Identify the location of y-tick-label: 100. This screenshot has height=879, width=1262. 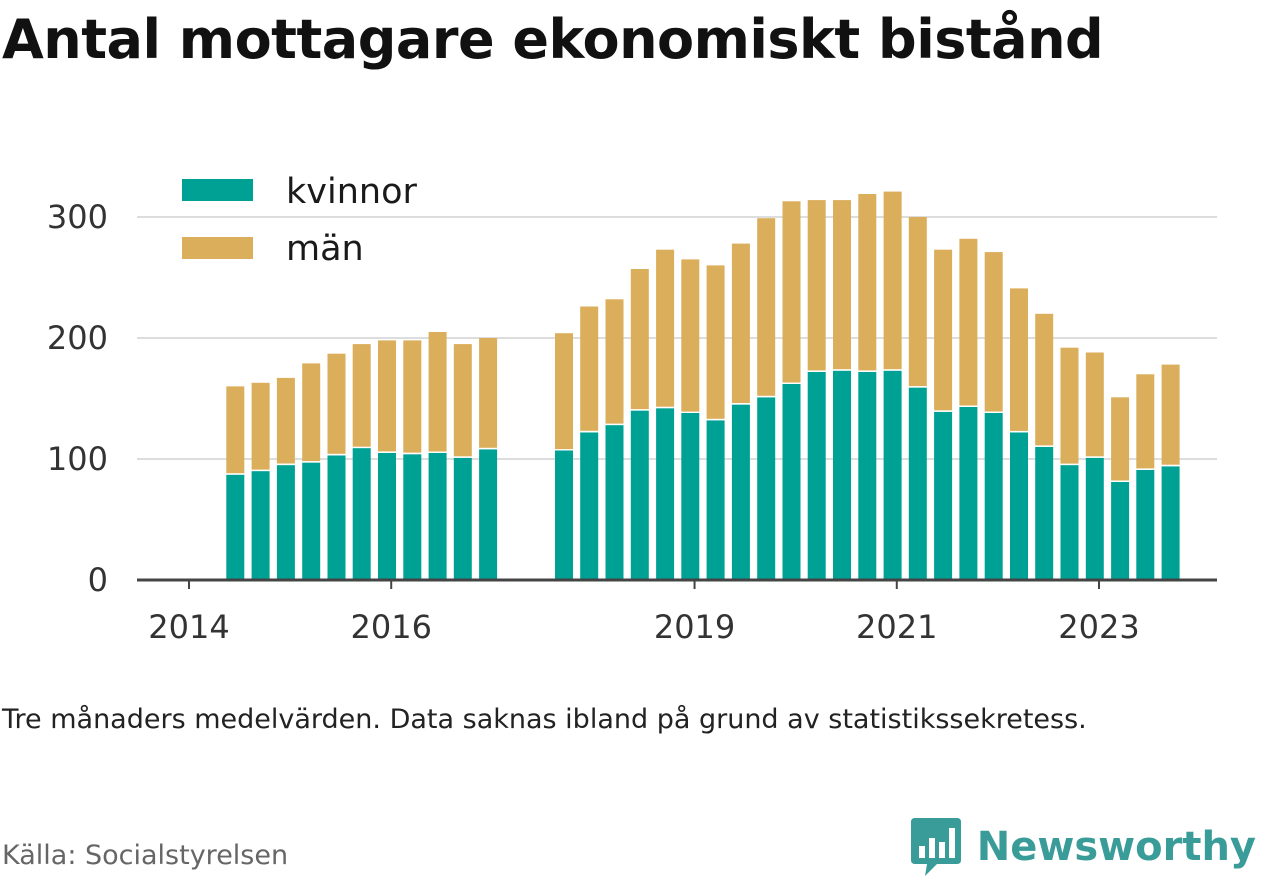
(77, 459).